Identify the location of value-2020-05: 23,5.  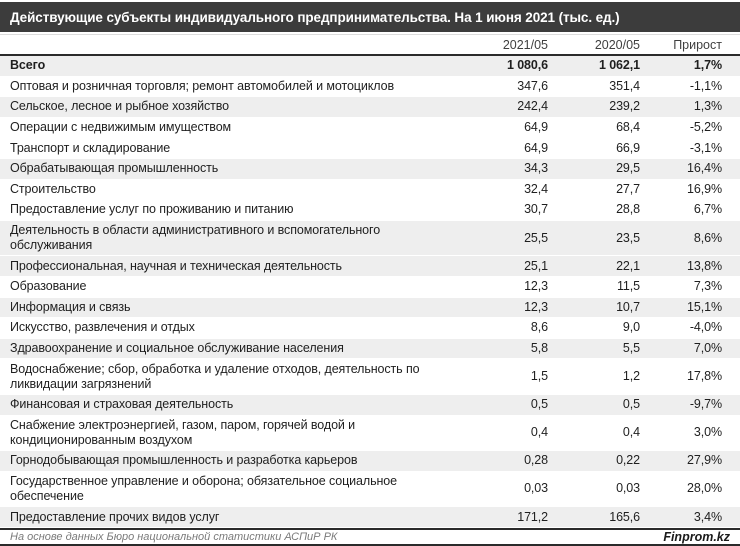
(628, 237).